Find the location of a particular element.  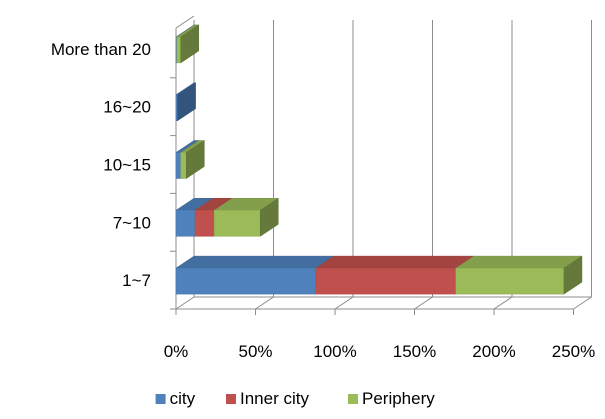

legend-label: city is located at coordinates (183, 398).